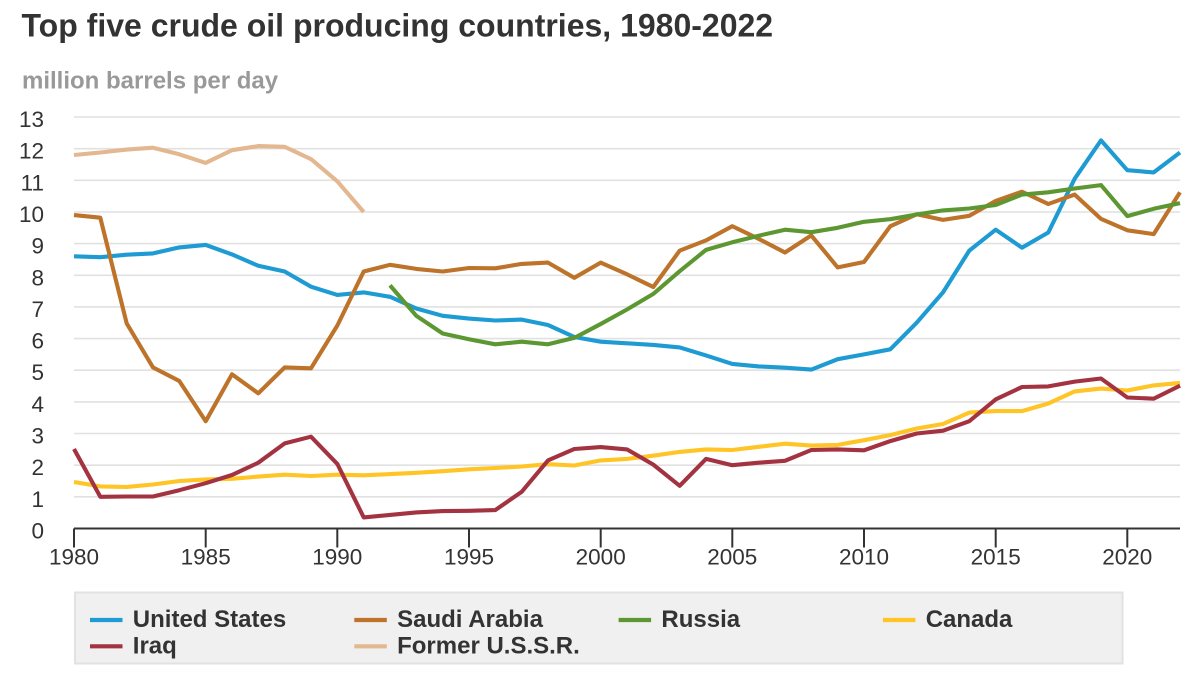 Image resolution: width=1200 pixels, height=681 pixels. Describe the element at coordinates (864, 557) in the screenshot. I see `svg-text: 2010` at that location.